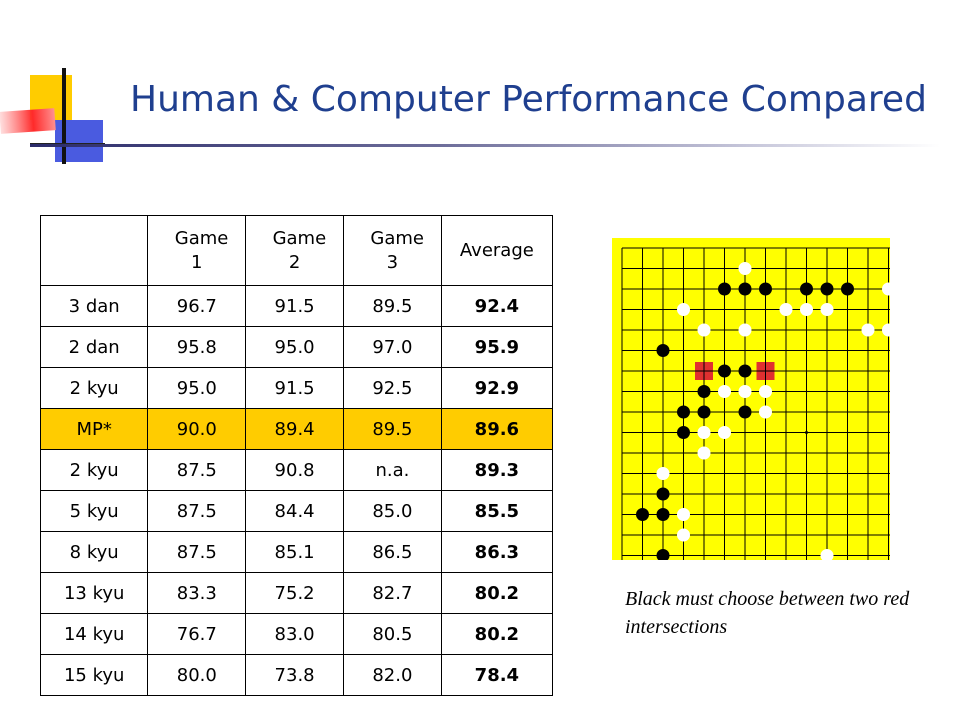 The height and width of the screenshot is (720, 960). What do you see at coordinates (94, 429) in the screenshot?
I see `rank-cell: MP*` at bounding box center [94, 429].